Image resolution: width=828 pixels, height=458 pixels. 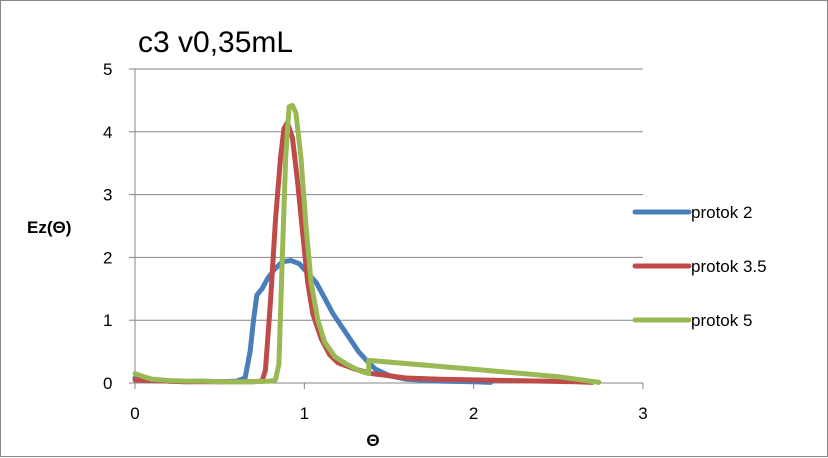 What do you see at coordinates (721, 320) in the screenshot?
I see `legend-label: protok 5` at bounding box center [721, 320].